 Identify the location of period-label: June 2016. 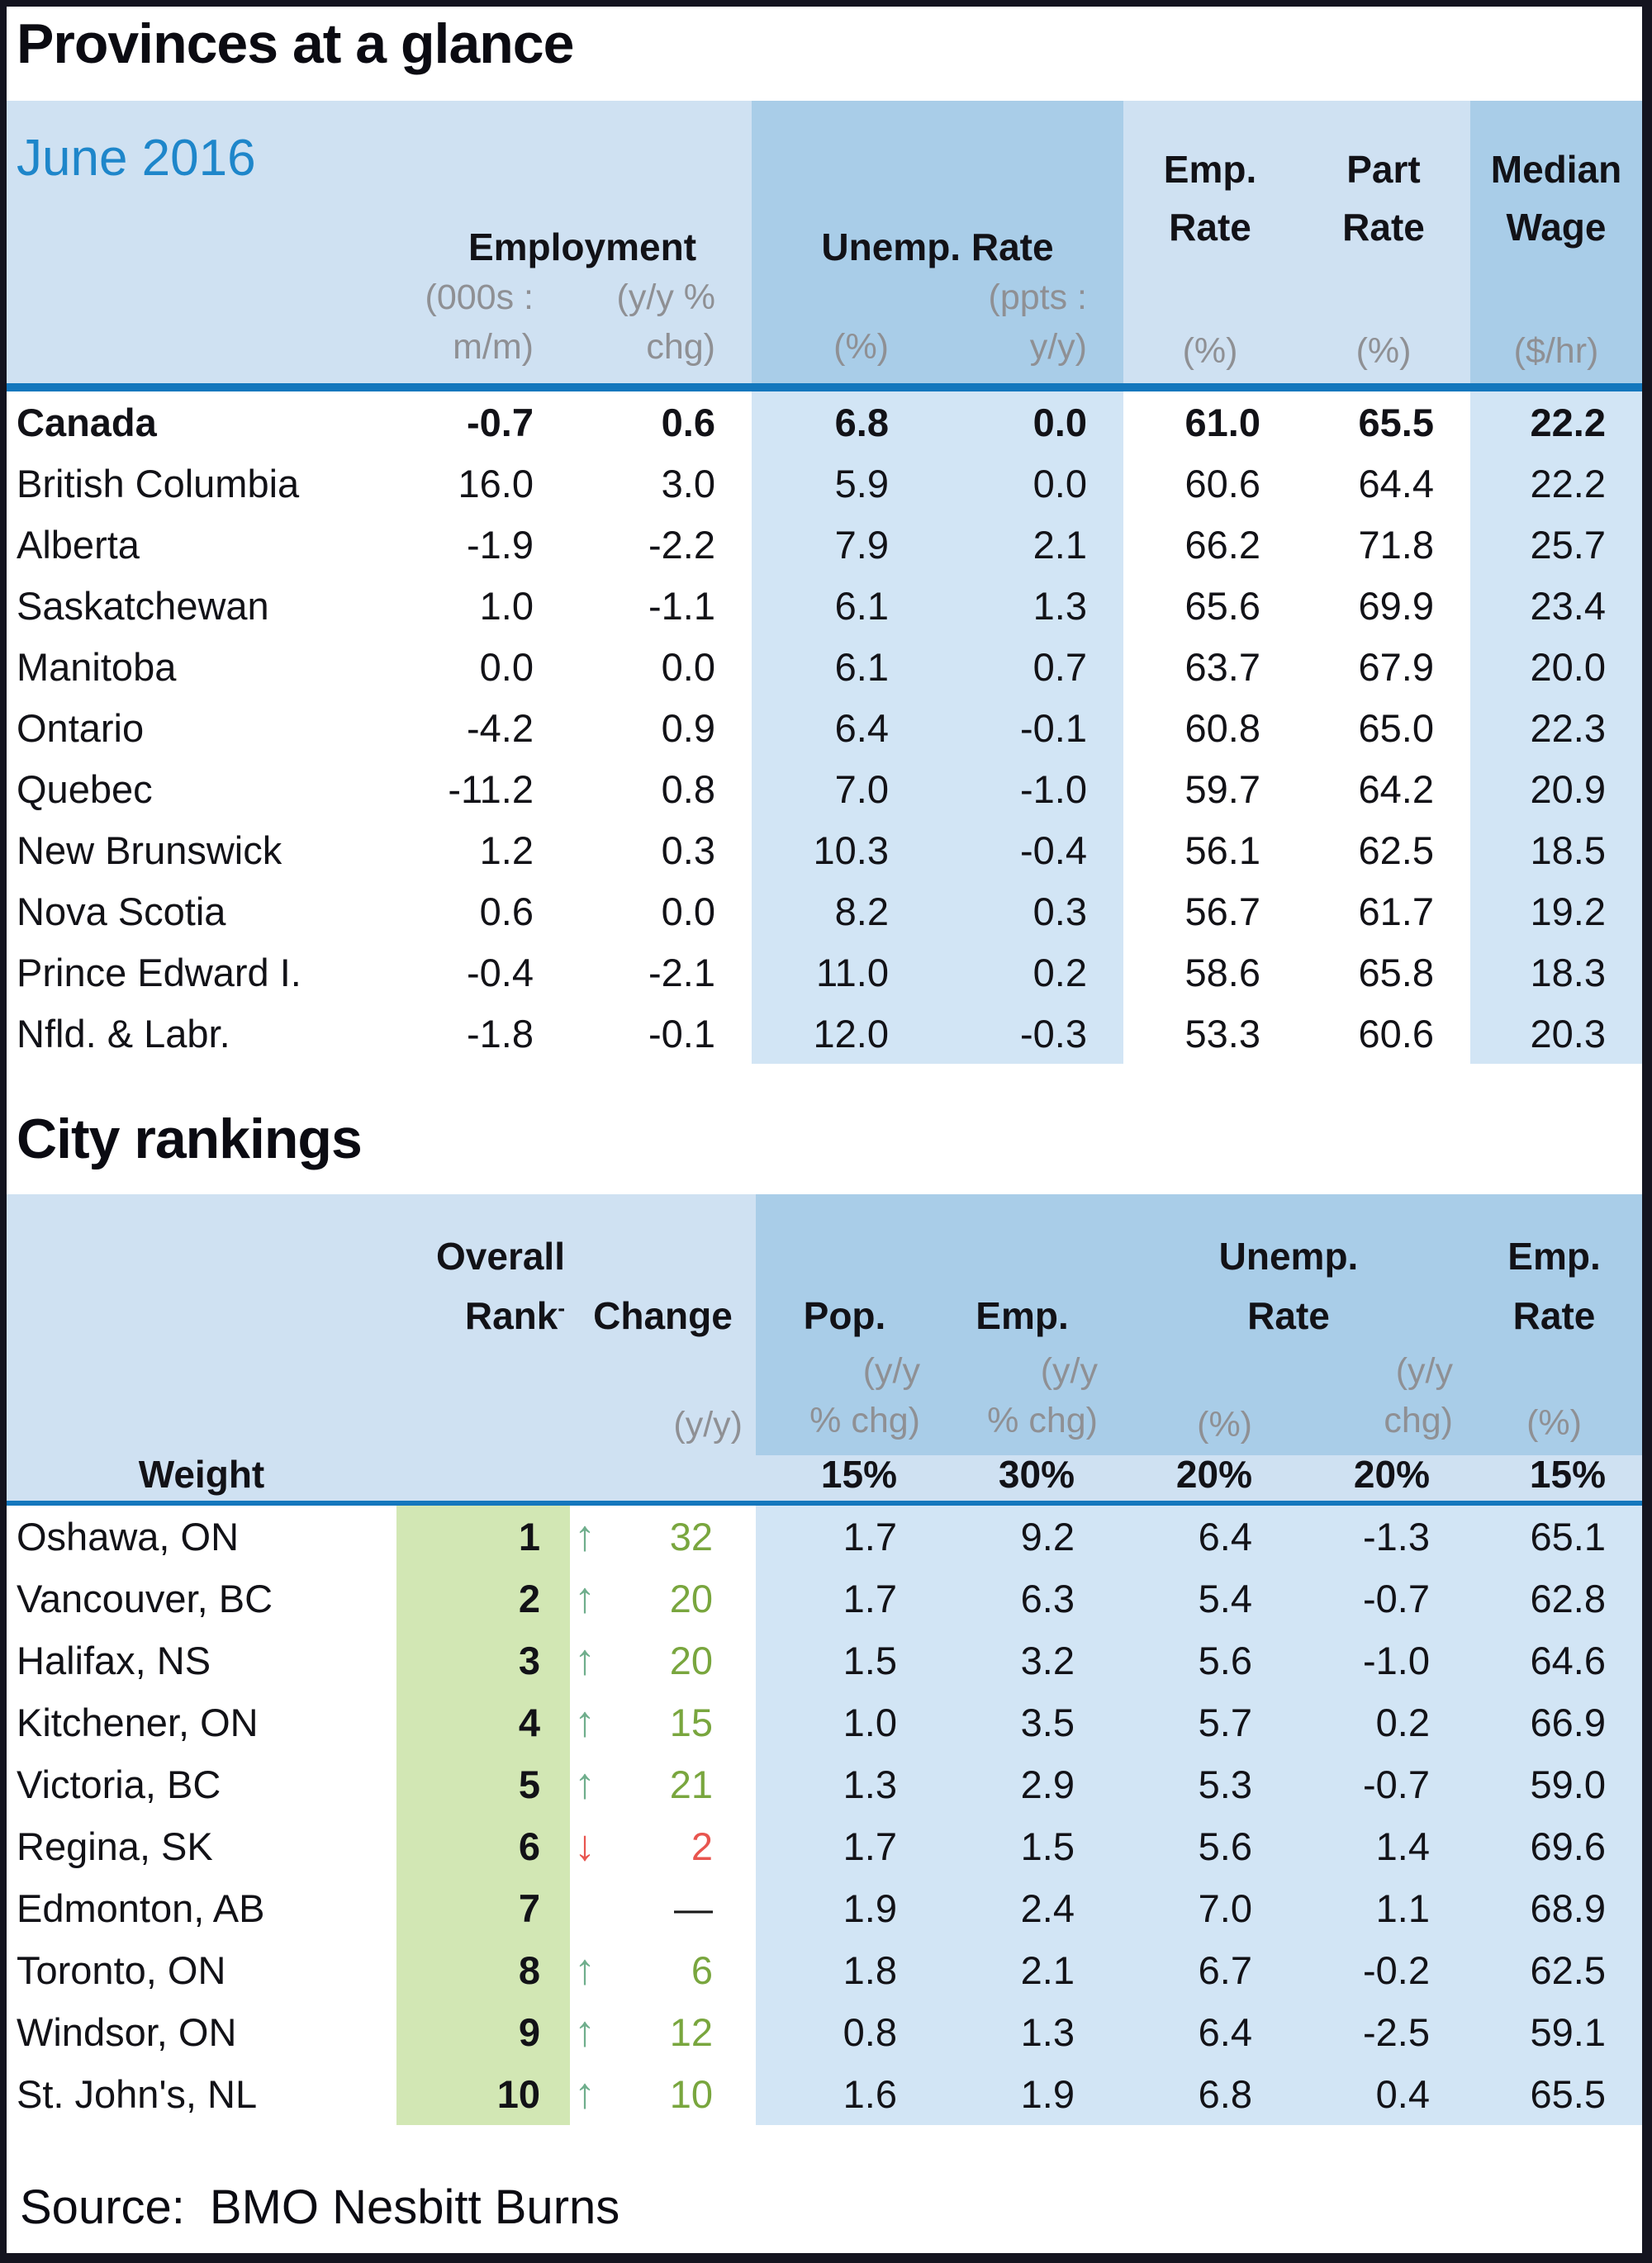
(136, 158).